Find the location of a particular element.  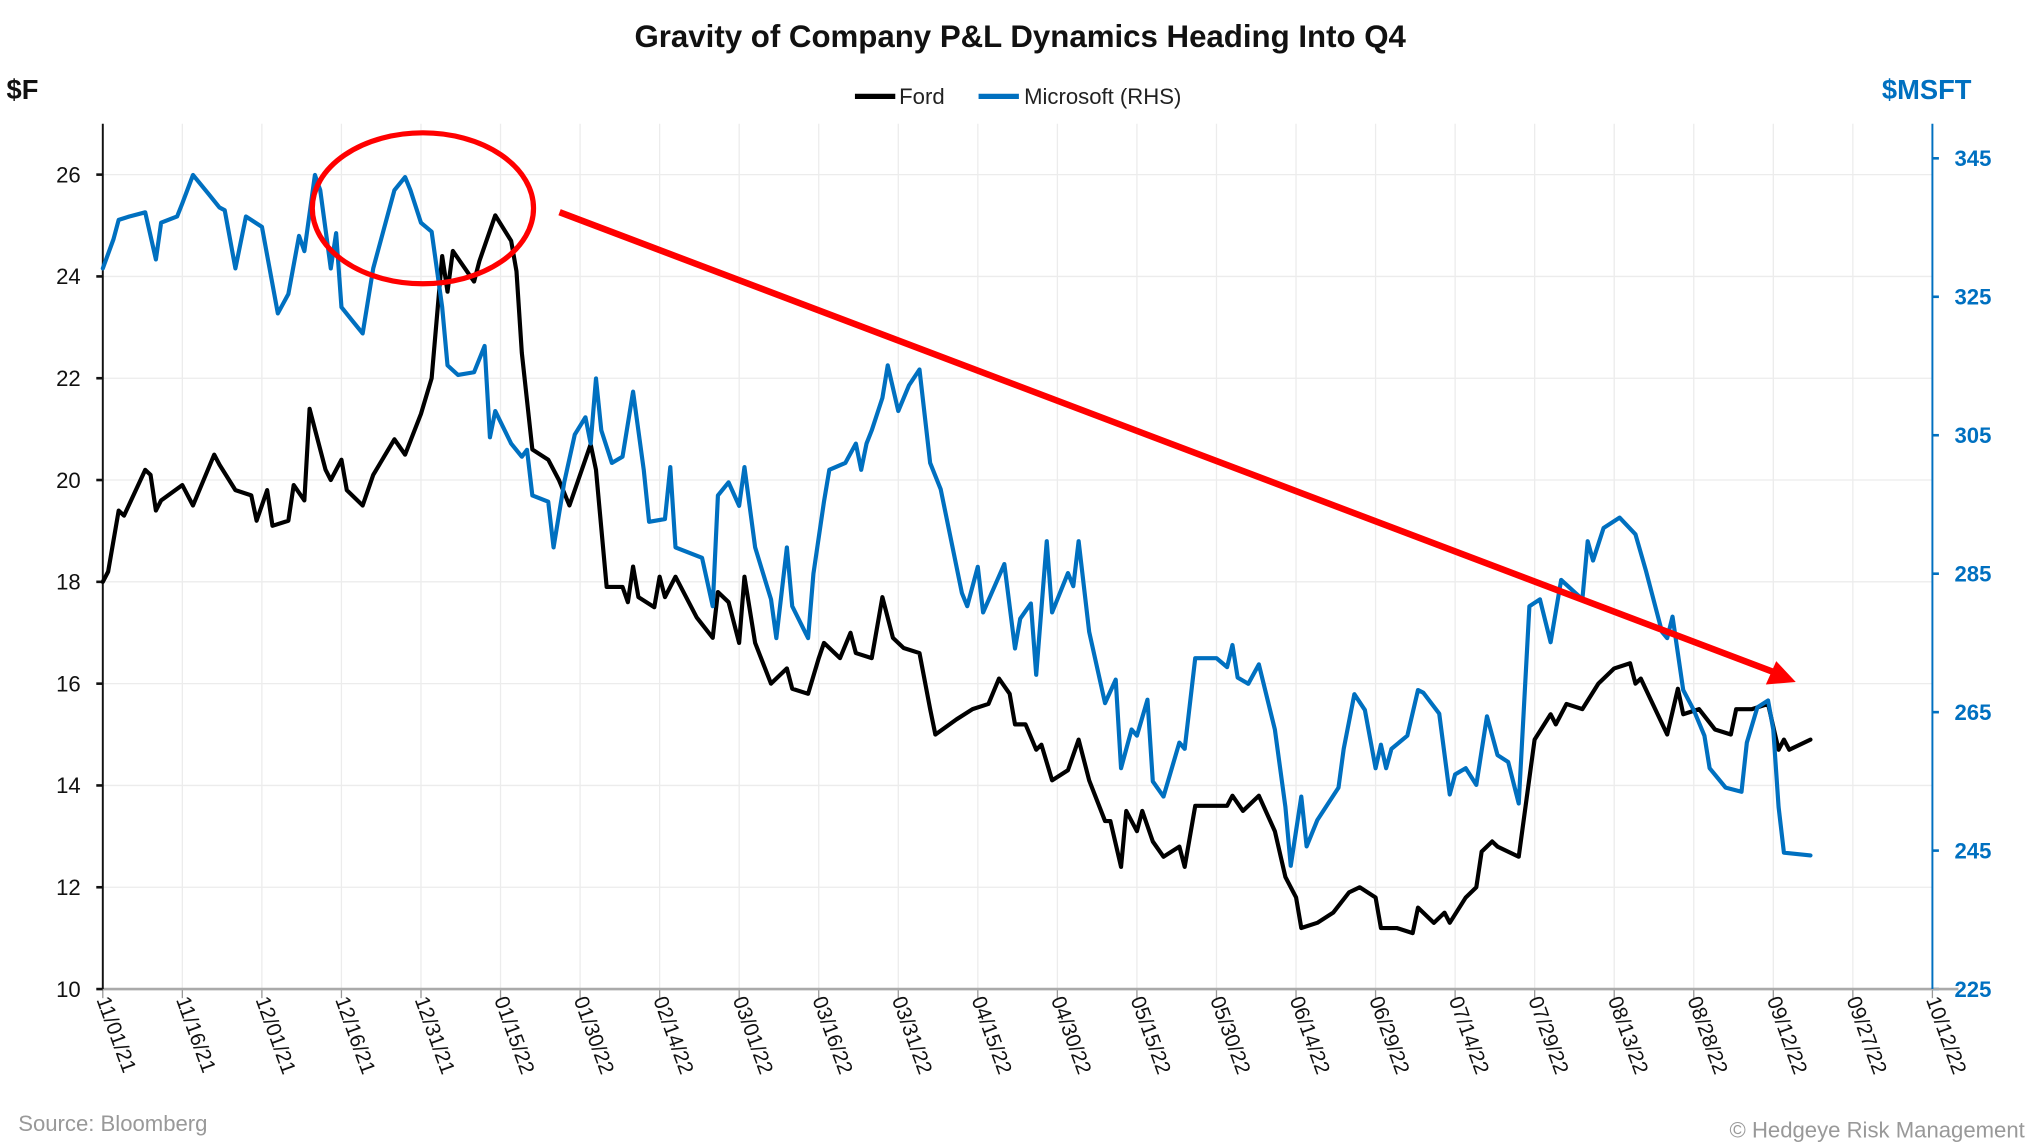

x-tick-label: 03/01/22 is located at coordinates (752, 1035).